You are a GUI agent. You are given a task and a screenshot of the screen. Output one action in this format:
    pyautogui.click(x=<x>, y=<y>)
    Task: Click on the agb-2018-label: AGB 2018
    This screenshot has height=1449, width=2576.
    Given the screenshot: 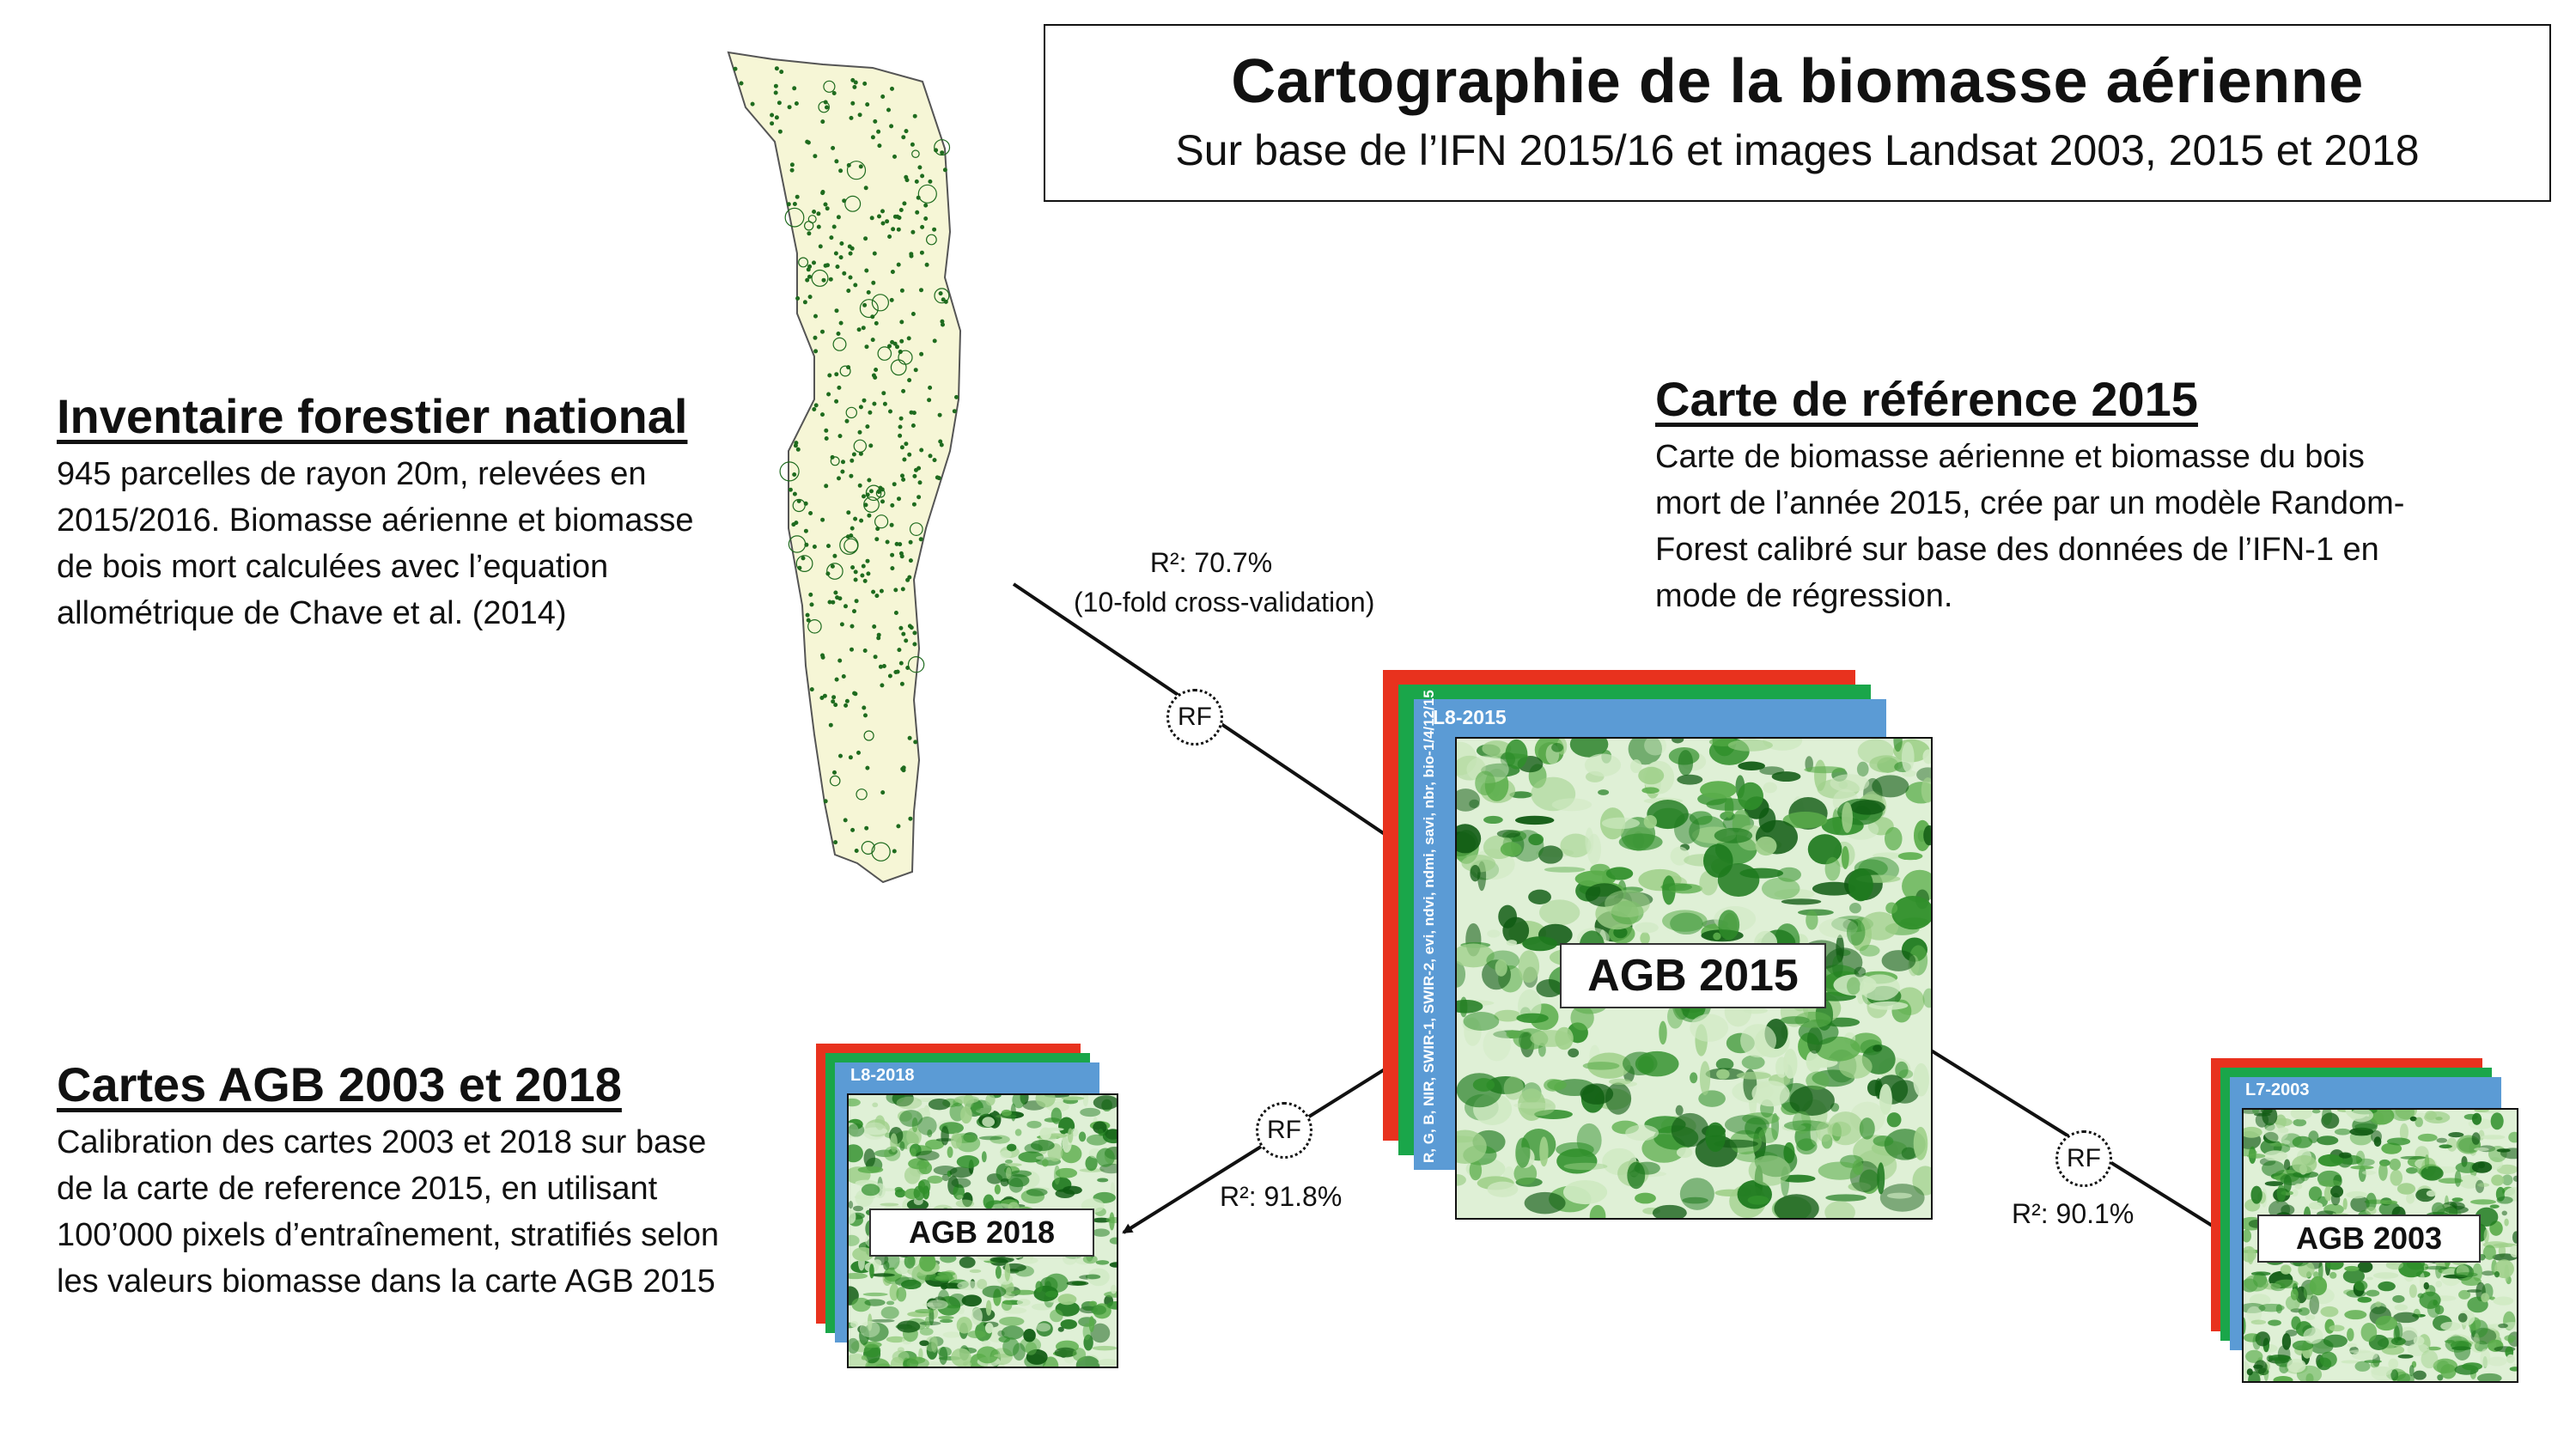 What is the action you would take?
    pyautogui.click(x=981, y=1233)
    